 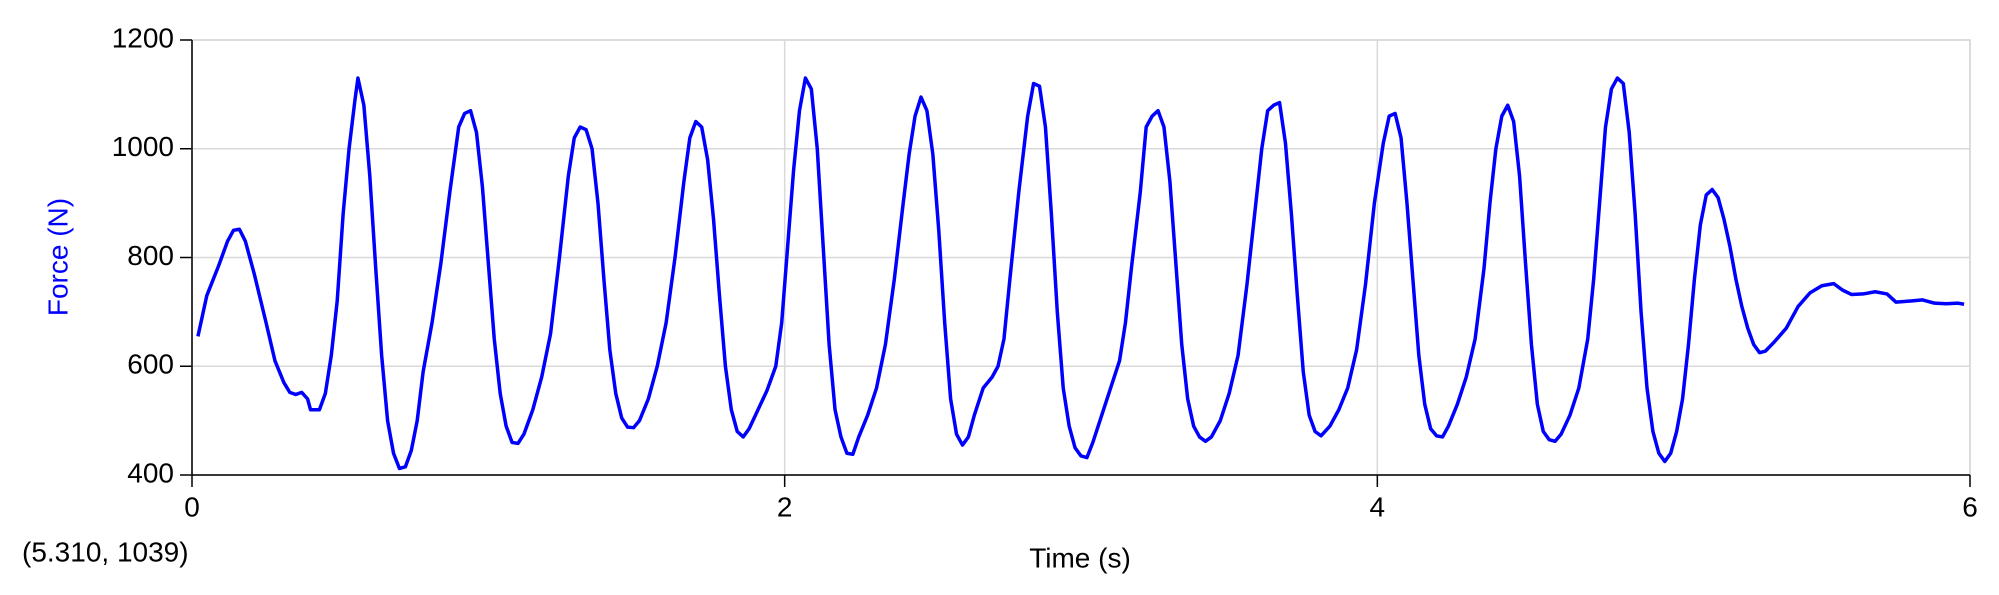 What do you see at coordinates (192, 506) in the screenshot?
I see `x-tick-label: 0` at bounding box center [192, 506].